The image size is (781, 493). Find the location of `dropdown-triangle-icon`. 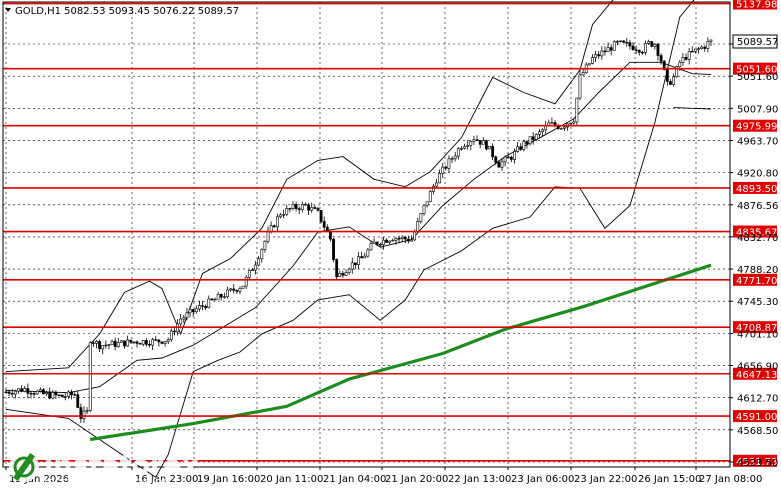

dropdown-triangle-icon is located at coordinates (8, 10).